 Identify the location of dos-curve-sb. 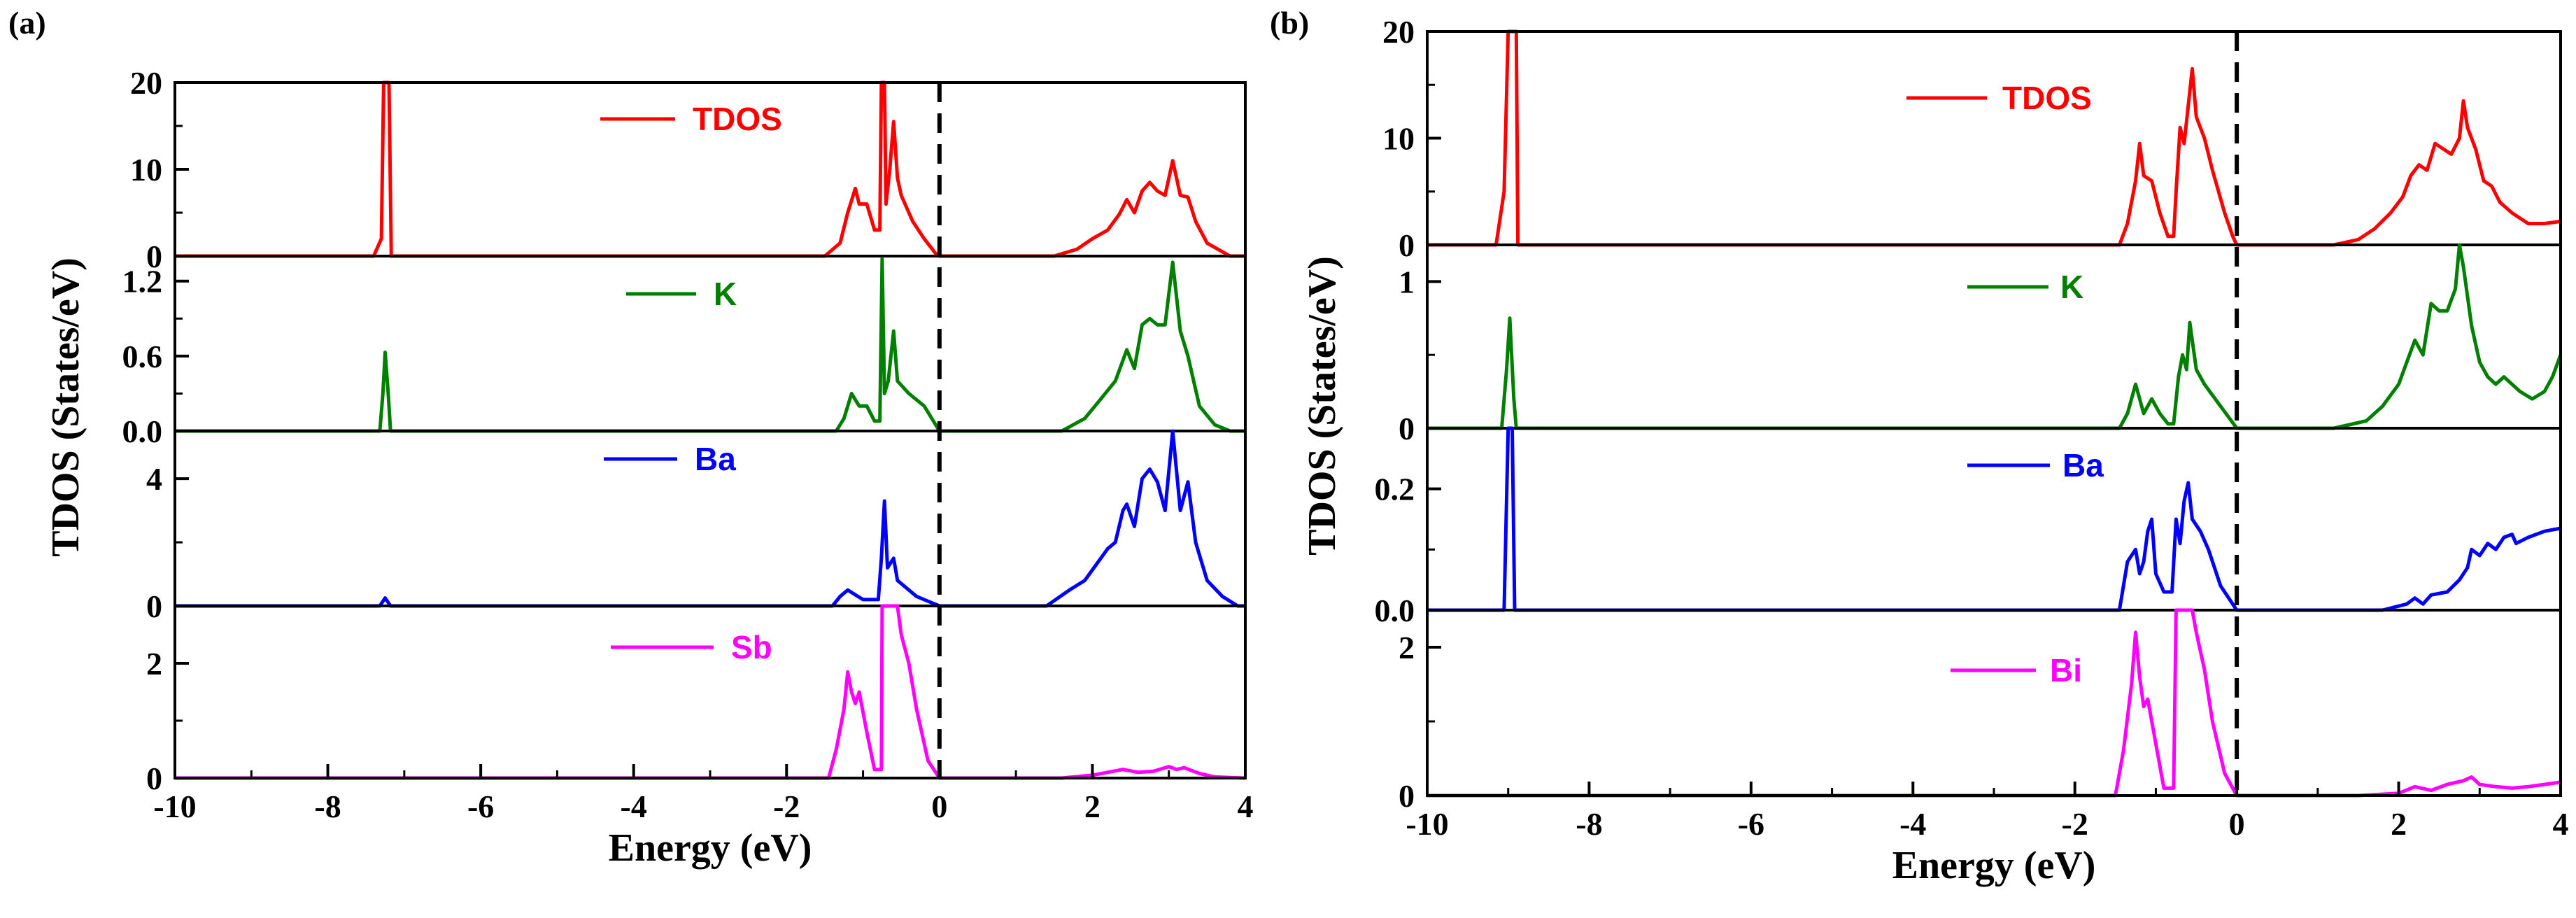
(710, 692).